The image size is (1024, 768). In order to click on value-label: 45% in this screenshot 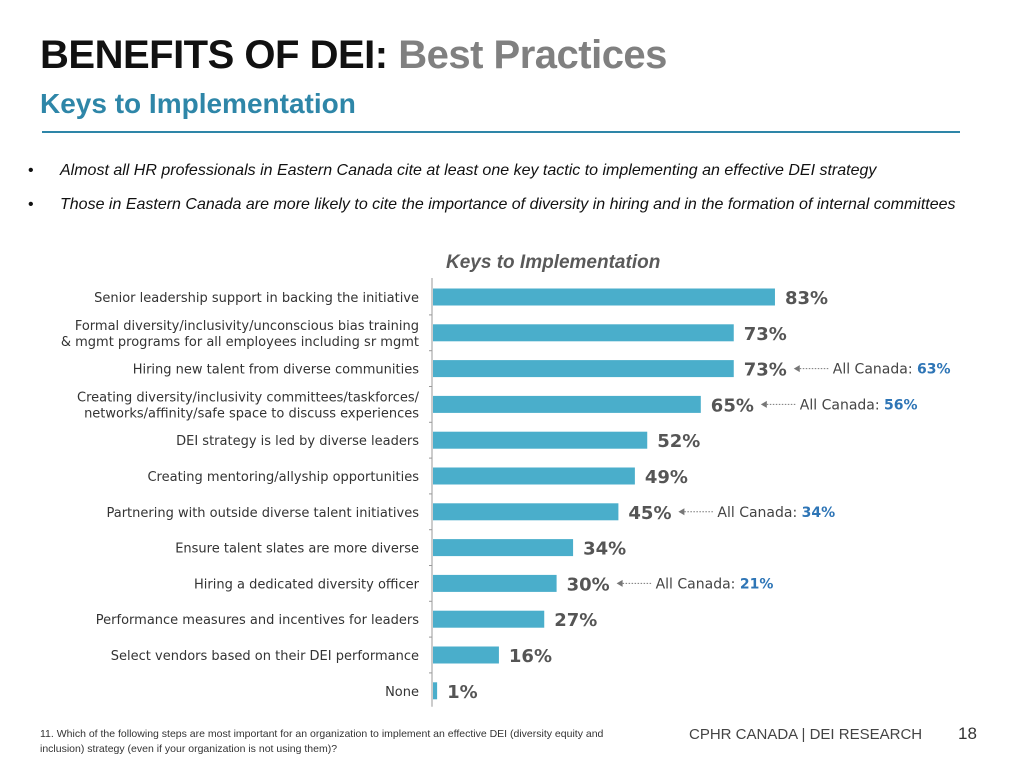, I will do `click(649, 513)`.